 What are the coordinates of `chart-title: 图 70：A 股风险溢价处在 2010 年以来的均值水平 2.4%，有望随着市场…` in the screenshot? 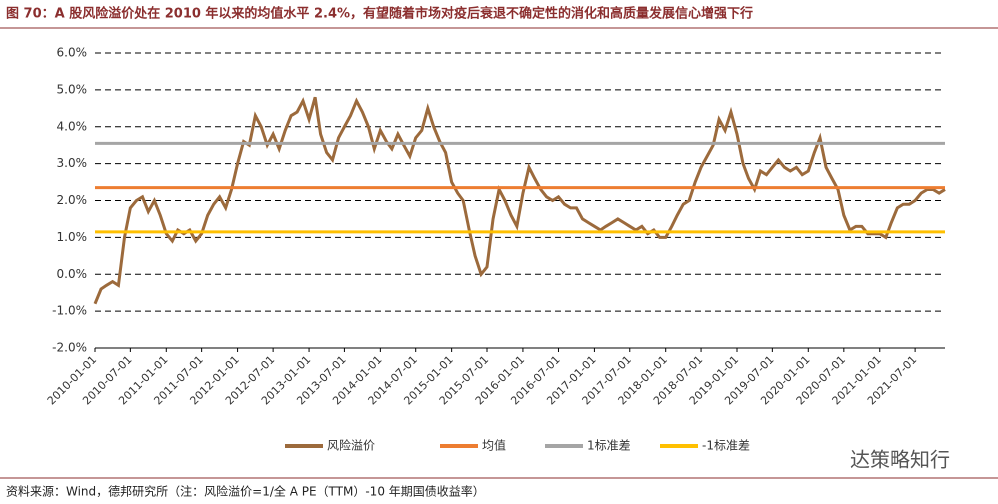 It's located at (379, 14).